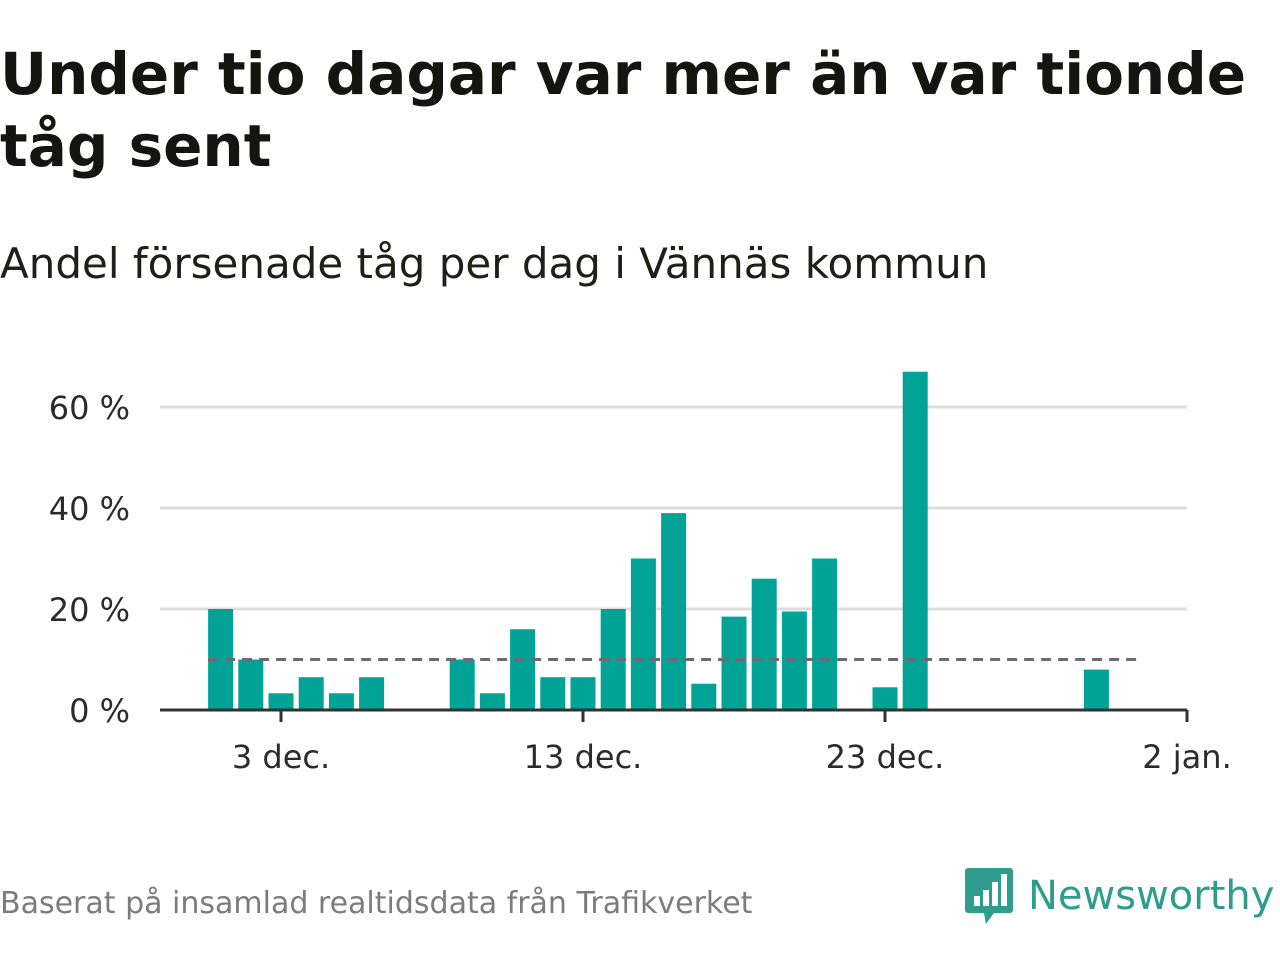 The height and width of the screenshot is (960, 1280). I want to click on x-axis-labels: 3 dec. 13 dec. 23 dec. 2 jan., so click(732, 757).